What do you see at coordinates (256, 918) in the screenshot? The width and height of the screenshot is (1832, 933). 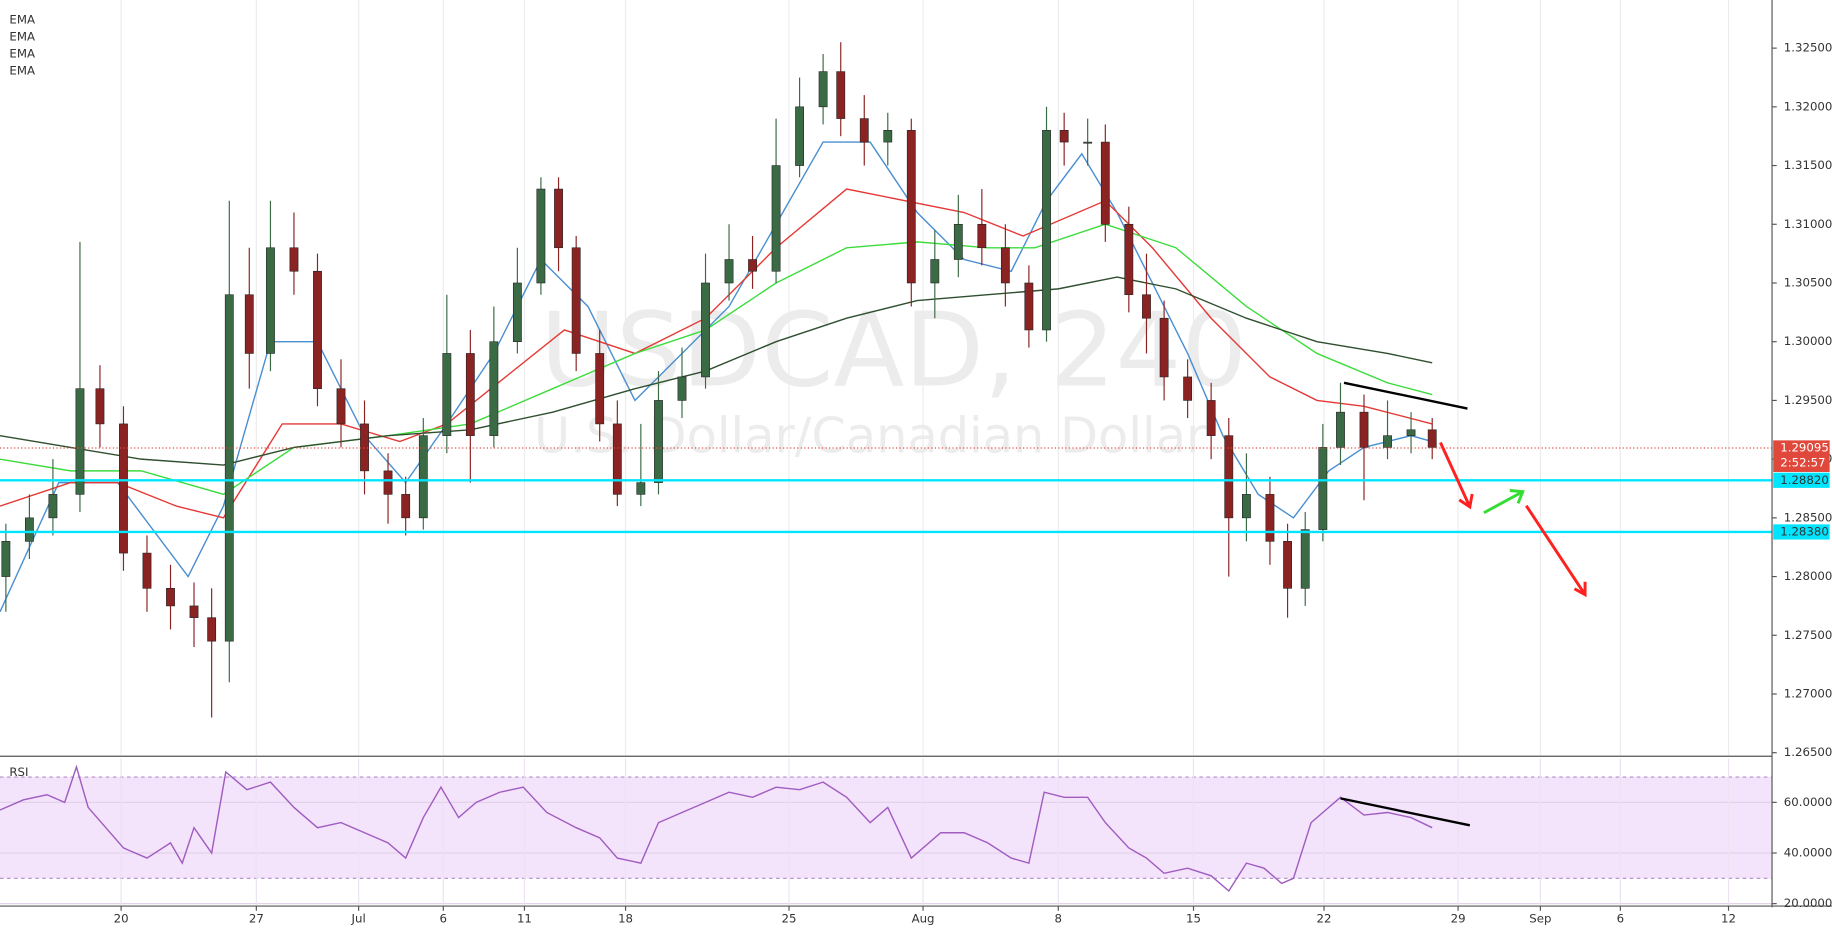 I see `x-tick-label: 27` at bounding box center [256, 918].